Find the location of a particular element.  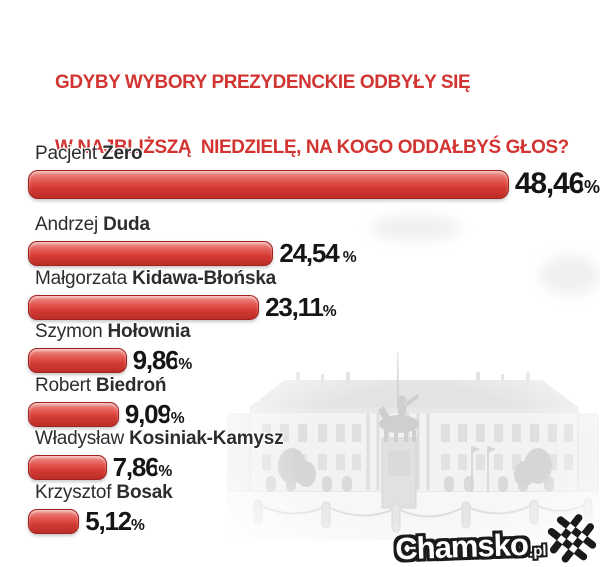

poll-value: 9,86% is located at coordinates (163, 360).